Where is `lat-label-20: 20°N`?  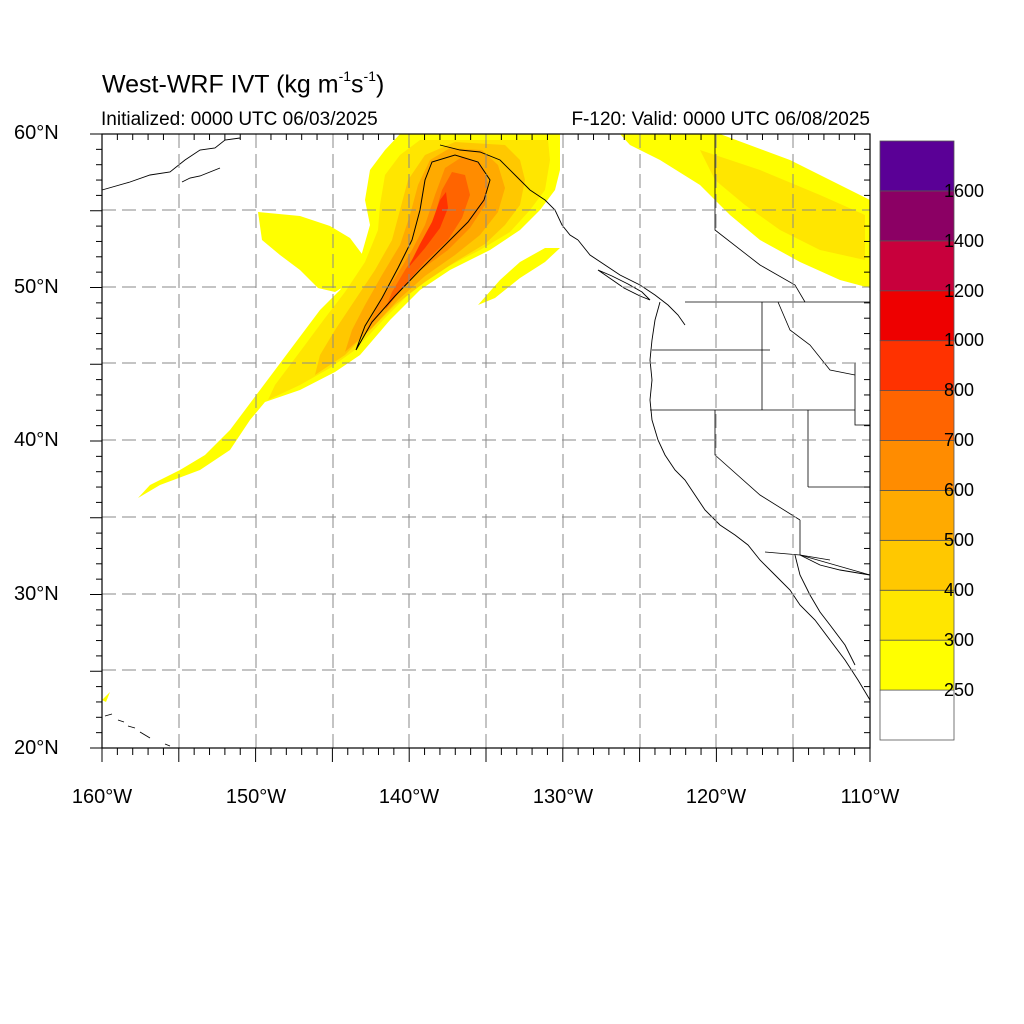
lat-label-20: 20°N is located at coordinates (36, 748).